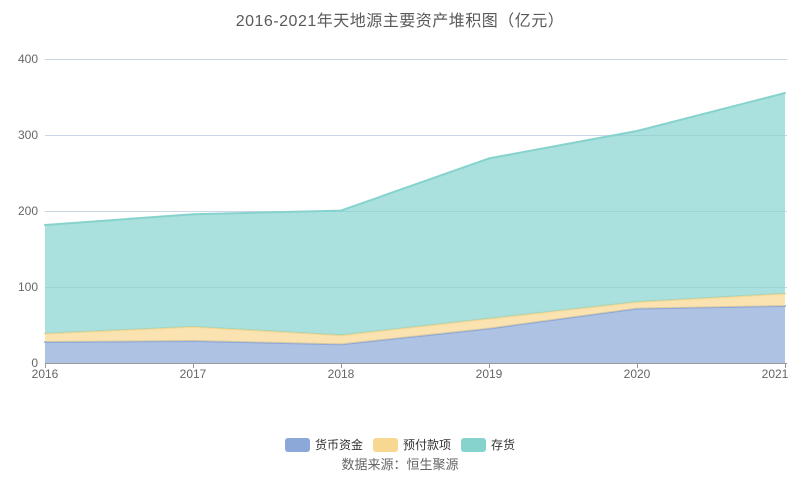 The height and width of the screenshot is (501, 800). What do you see at coordinates (400, 21) in the screenshot?
I see `chart-title: 2016-2021年天地源主要资产堆积图（亿元）` at bounding box center [400, 21].